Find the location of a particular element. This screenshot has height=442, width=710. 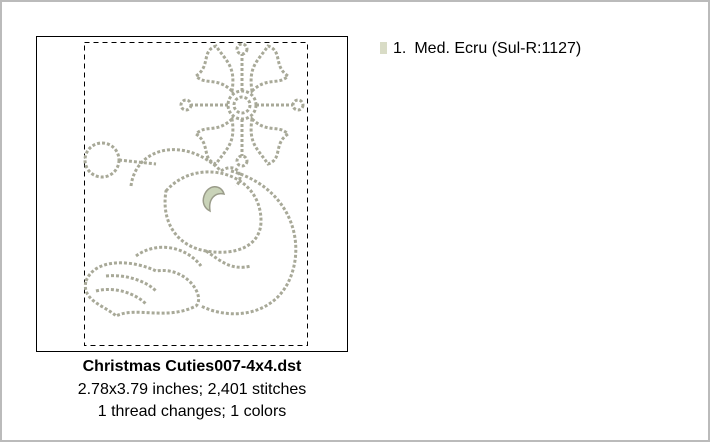

thread-number: 1. is located at coordinates (400, 48).